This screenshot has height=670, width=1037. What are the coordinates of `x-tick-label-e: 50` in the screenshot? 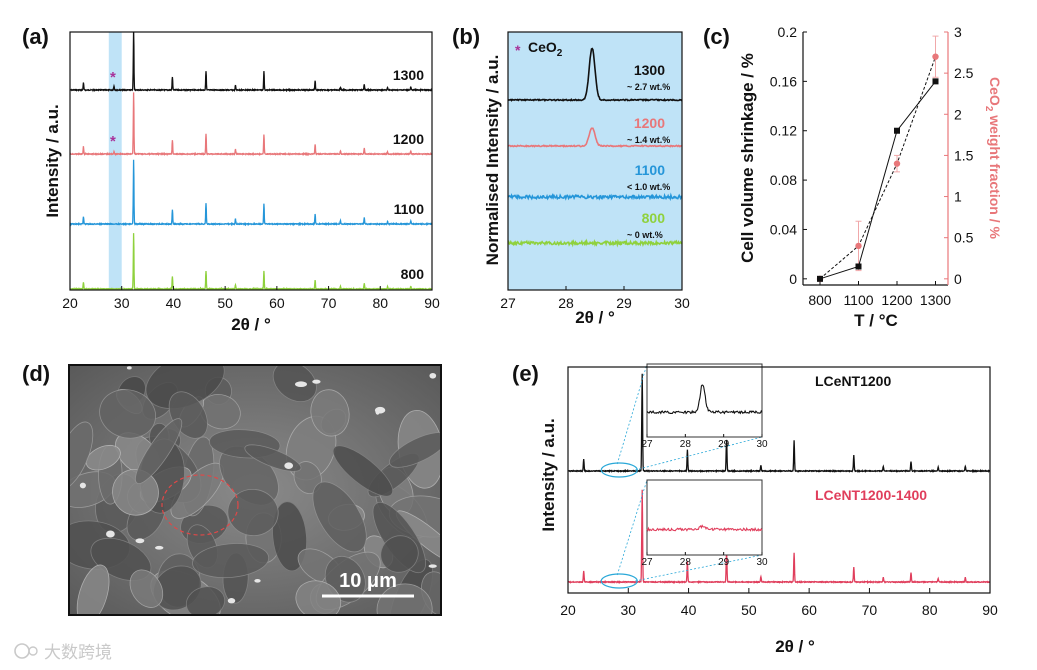 It's located at (749, 610).